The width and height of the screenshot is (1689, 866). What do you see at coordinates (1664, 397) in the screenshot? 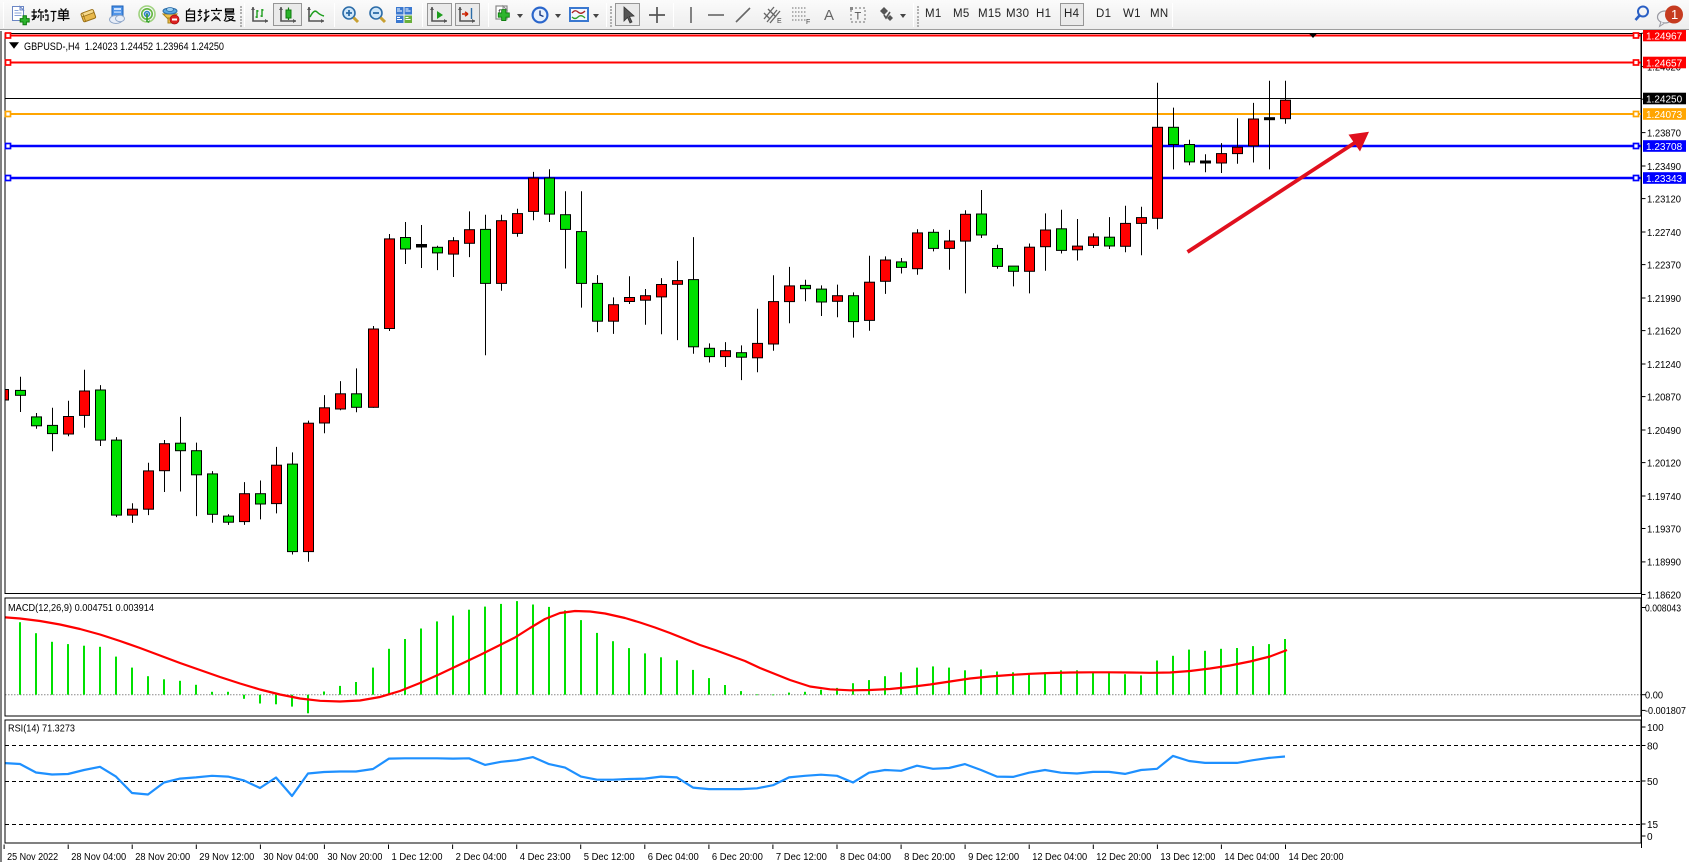
I see `svg-text: 1.20870` at bounding box center [1664, 397].